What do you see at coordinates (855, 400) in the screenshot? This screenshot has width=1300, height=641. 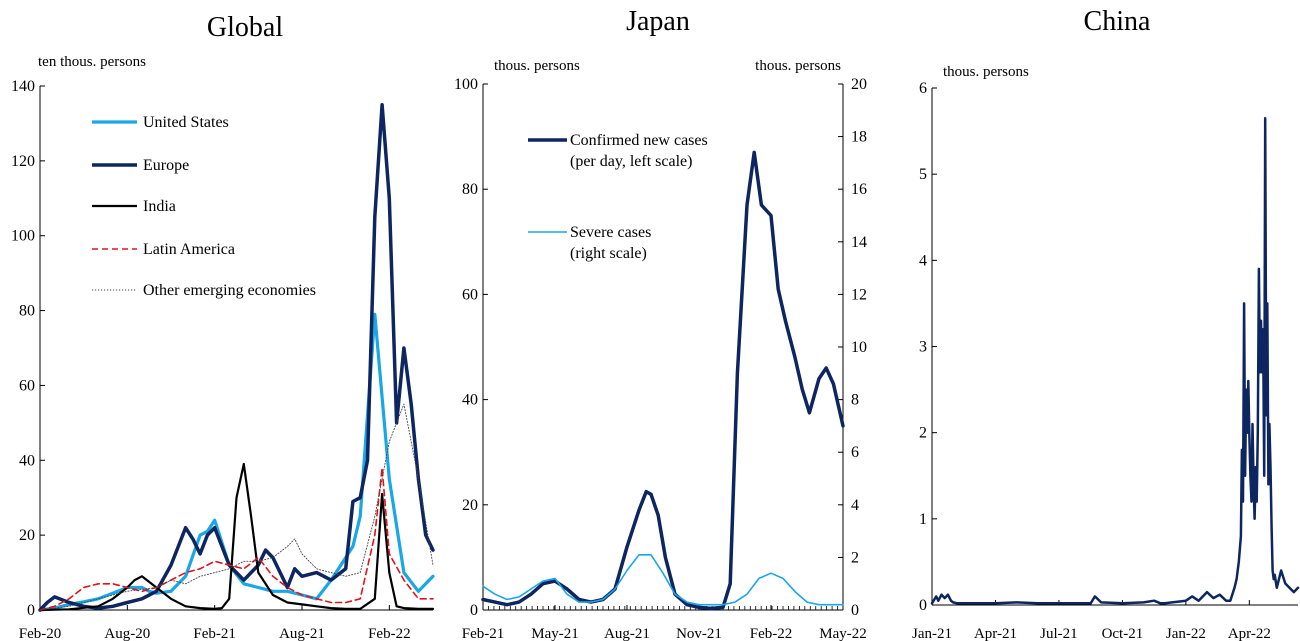 I see `y-tick-label-right: 8` at bounding box center [855, 400].